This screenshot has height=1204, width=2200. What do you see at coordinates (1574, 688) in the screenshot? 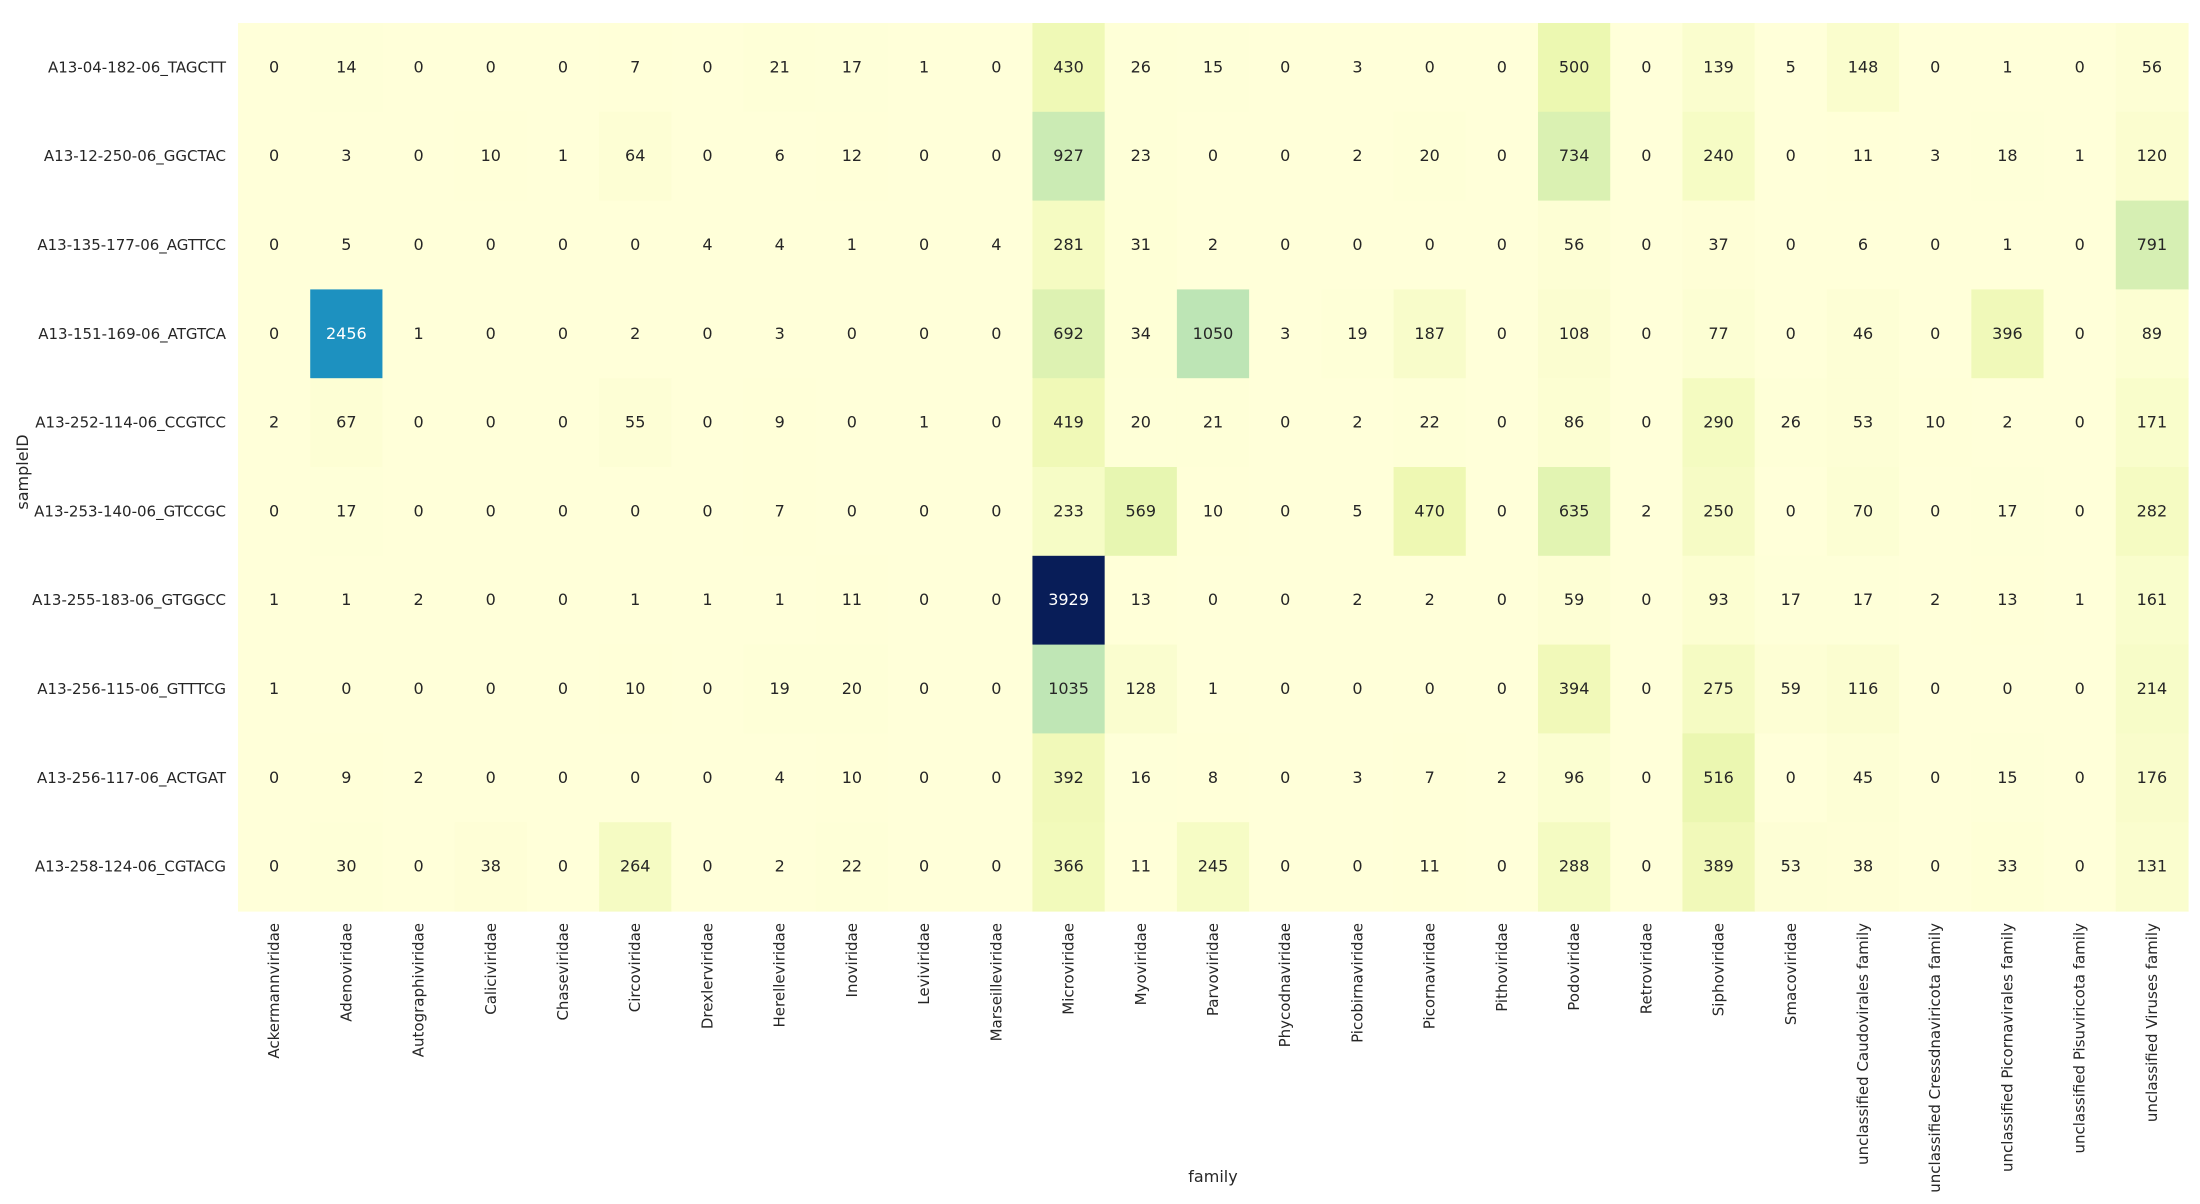
I see `cell-value-label: 394` at bounding box center [1574, 688].